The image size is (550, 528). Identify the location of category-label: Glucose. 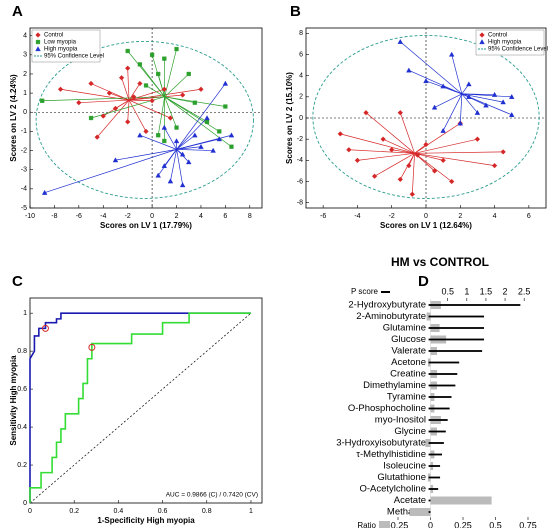
(408, 339).